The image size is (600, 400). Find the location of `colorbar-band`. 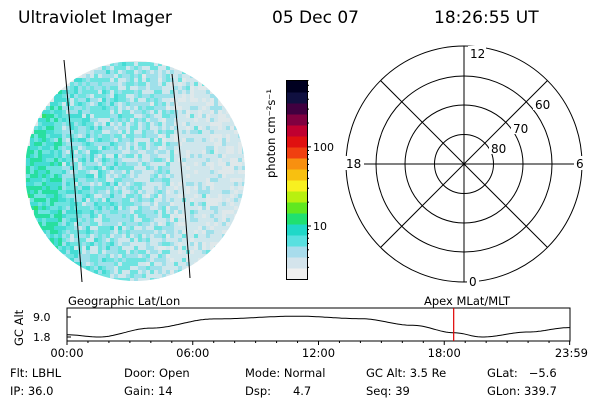

colorbar-band is located at coordinates (297, 175).